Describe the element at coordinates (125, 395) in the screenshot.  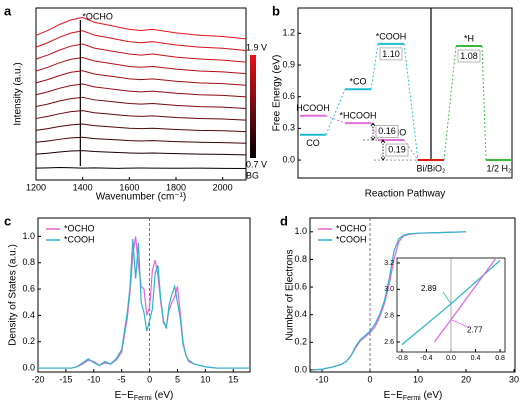
I see `x-axis-label-part: E−E` at that location.